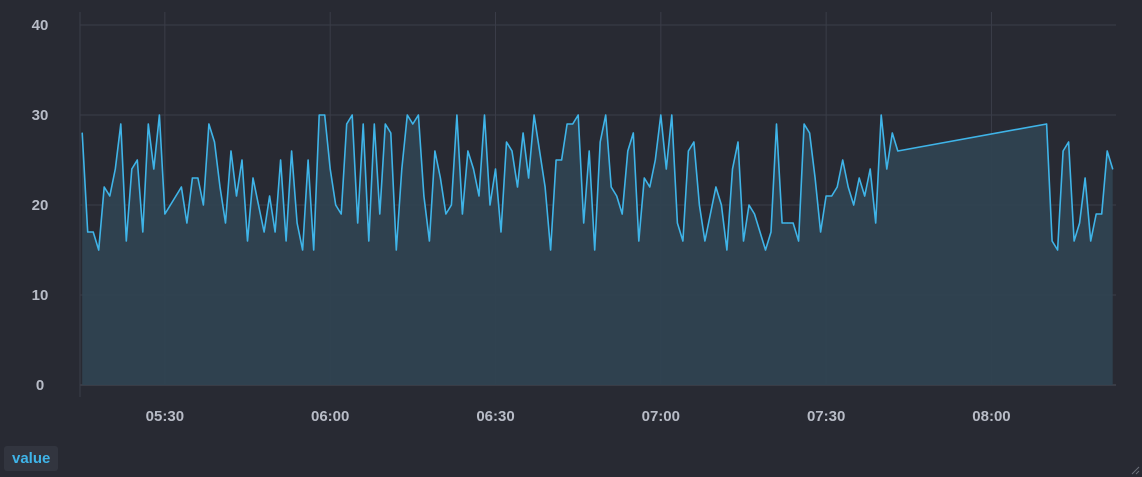 The image size is (1142, 477). What do you see at coordinates (31, 458) in the screenshot?
I see `legend-item-value: value` at bounding box center [31, 458].